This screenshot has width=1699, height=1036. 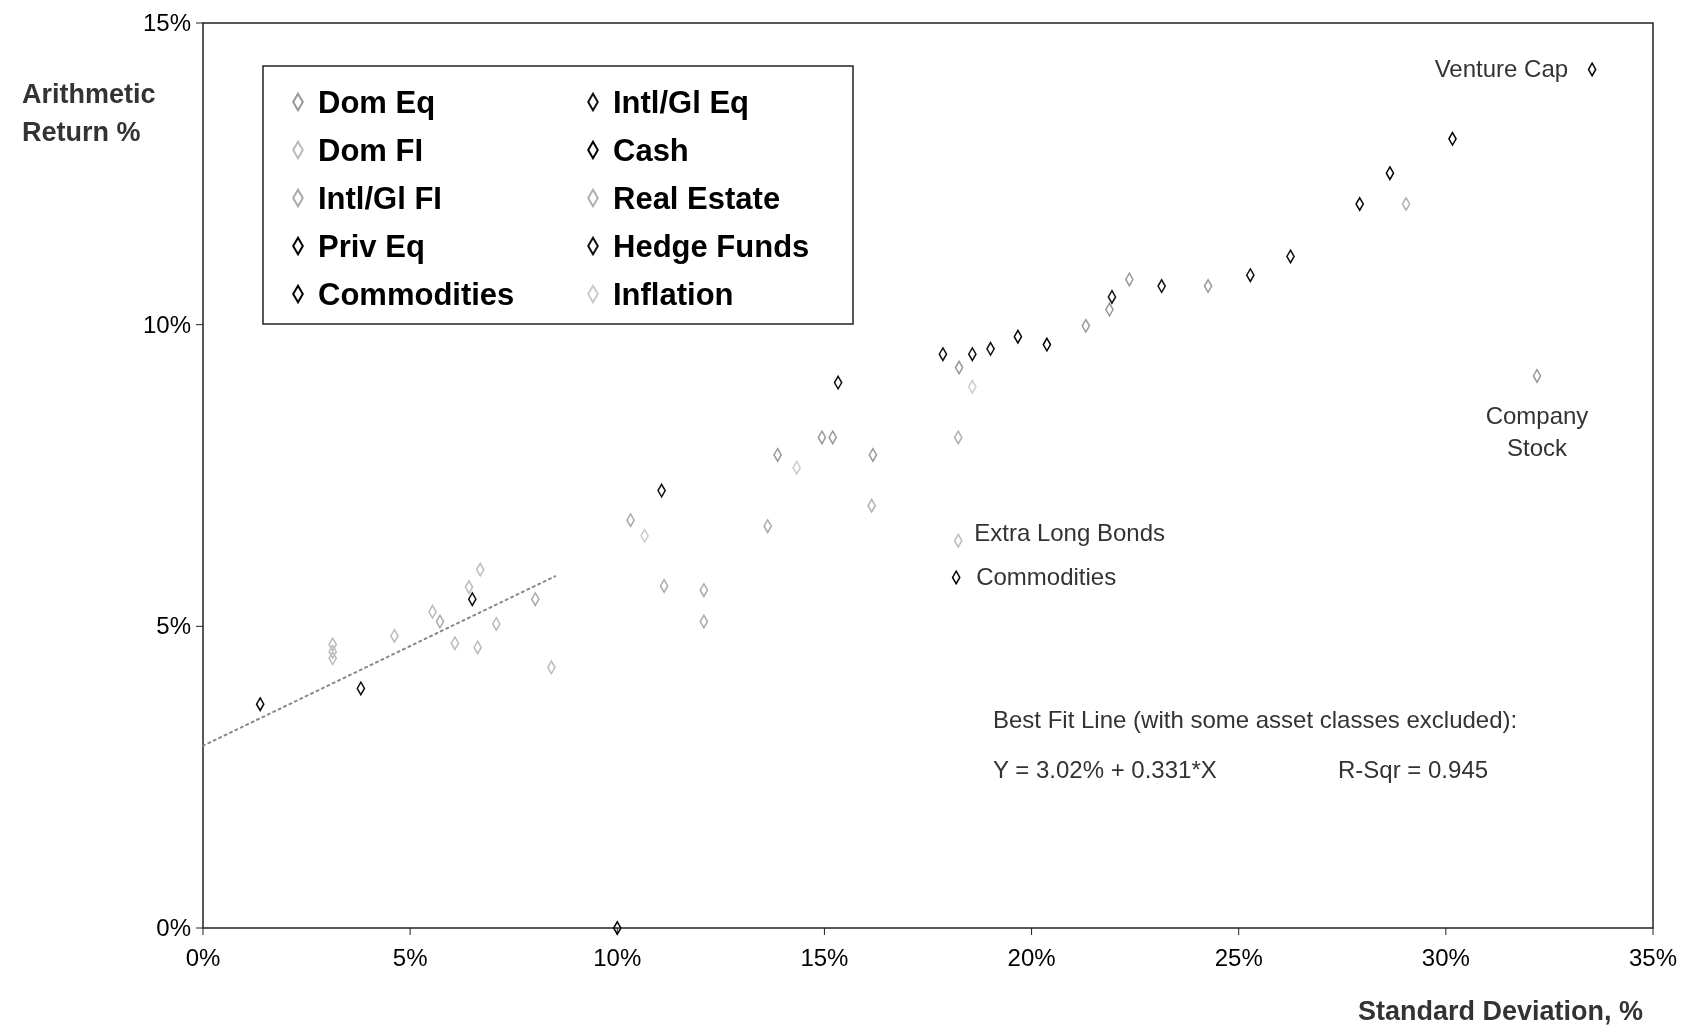 What do you see at coordinates (1413, 769) in the screenshot?
I see `annotation: R-Sqr = 0.945` at bounding box center [1413, 769].